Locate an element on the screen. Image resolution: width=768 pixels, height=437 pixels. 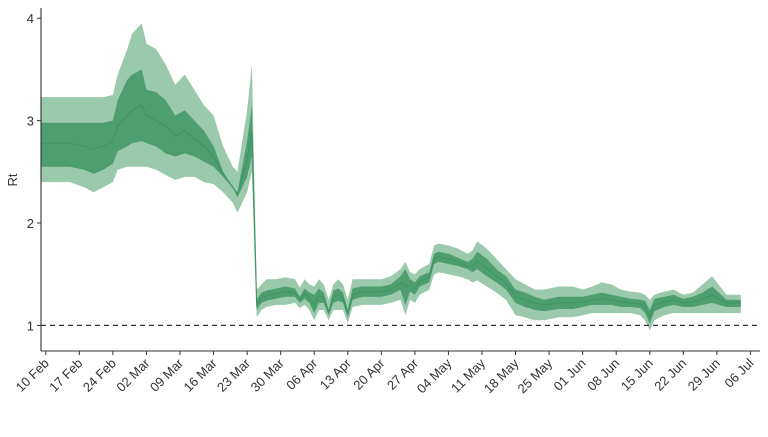
x-tick-label: 10 Feb is located at coordinates (32, 375).